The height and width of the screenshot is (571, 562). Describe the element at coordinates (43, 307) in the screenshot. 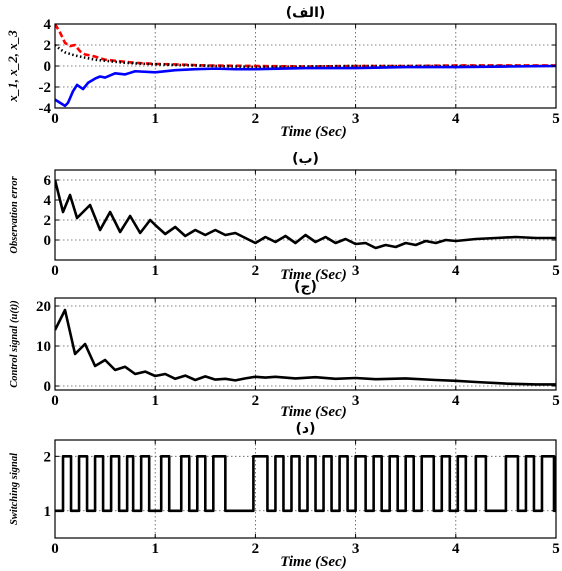

I see `y-tick-label: 20` at that location.